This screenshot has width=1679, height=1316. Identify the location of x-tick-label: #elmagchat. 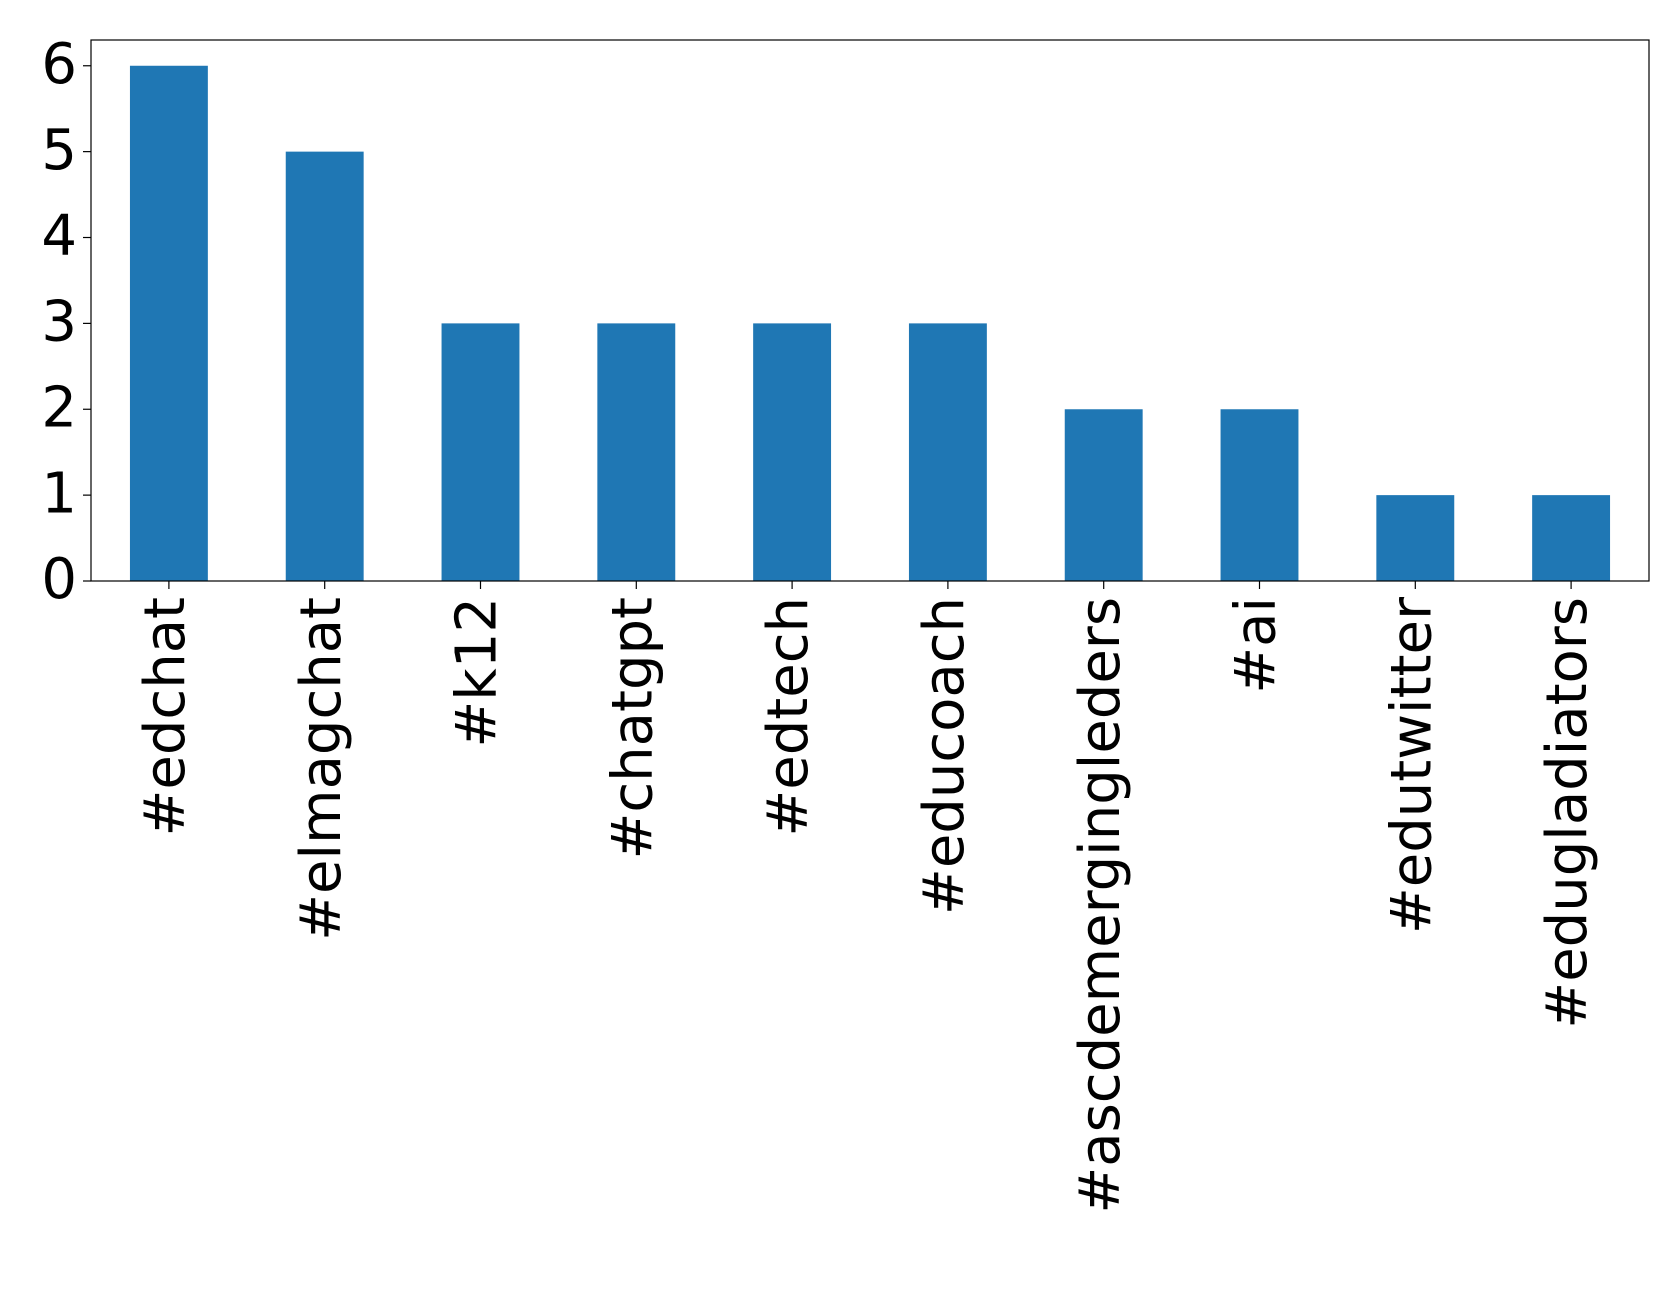
(321, 769).